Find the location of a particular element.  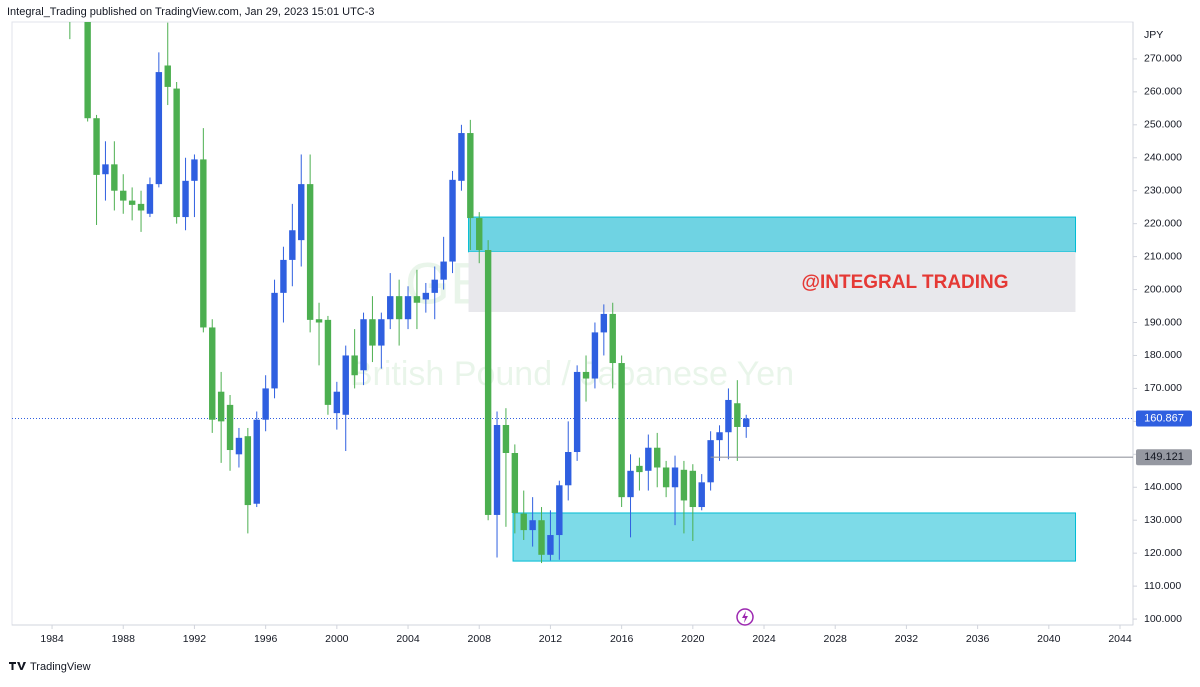

y-tick-label: 230.000 is located at coordinates (1163, 190).